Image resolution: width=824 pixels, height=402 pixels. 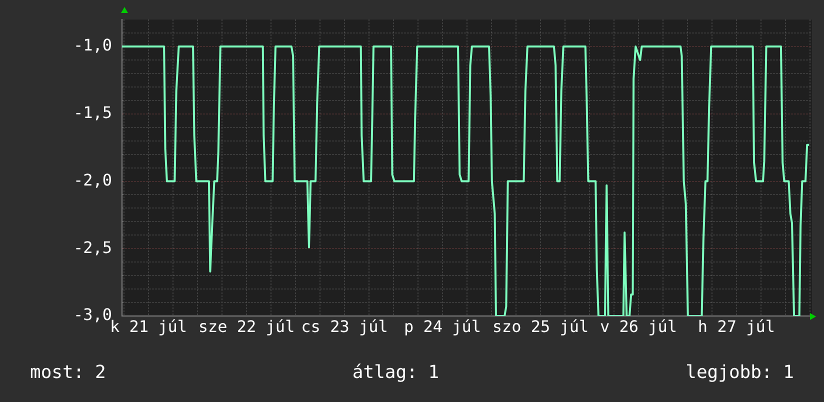 I want to click on text: legjobb: 1, so click(x=740, y=372).